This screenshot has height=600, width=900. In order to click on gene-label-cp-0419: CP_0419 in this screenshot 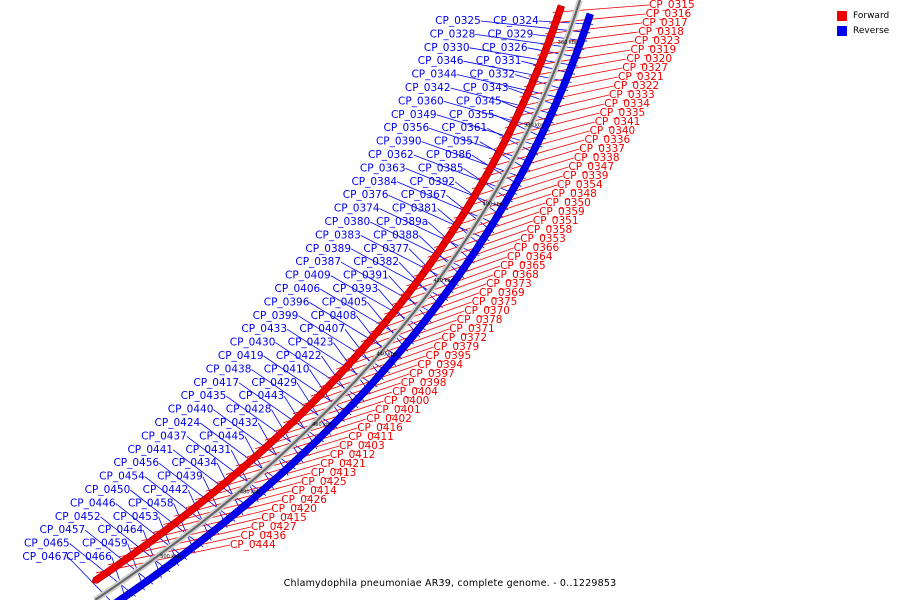, I will do `click(241, 356)`.